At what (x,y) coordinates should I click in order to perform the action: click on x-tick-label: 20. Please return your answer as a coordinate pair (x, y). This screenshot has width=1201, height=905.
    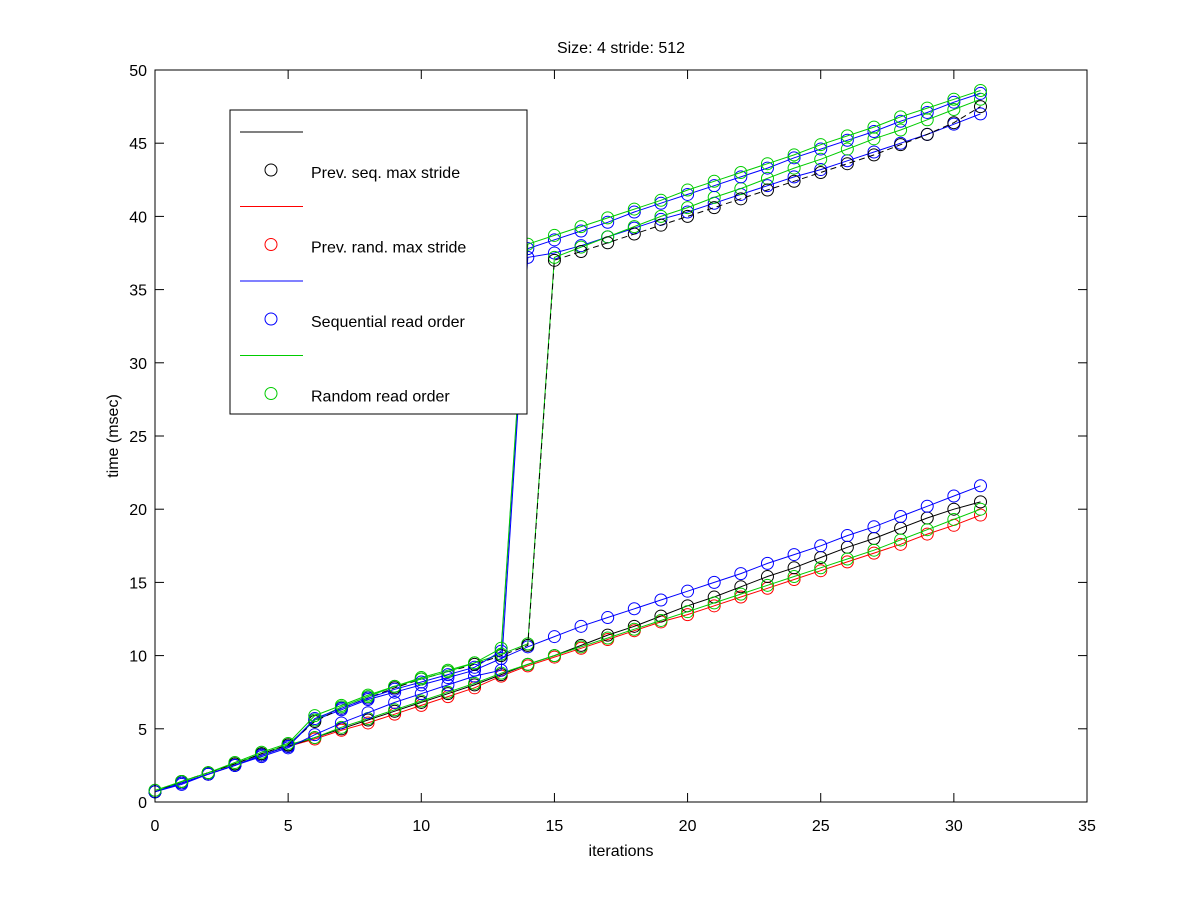
    Looking at the image, I should click on (688, 826).